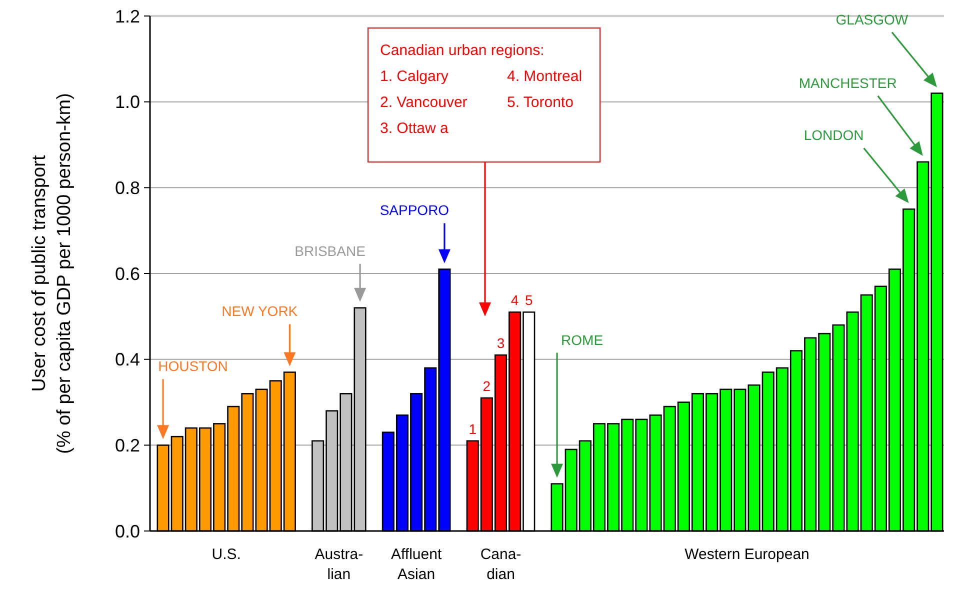 This screenshot has width=956, height=589. Describe the element at coordinates (472, 428) in the screenshot. I see `annotation: 1` at that location.